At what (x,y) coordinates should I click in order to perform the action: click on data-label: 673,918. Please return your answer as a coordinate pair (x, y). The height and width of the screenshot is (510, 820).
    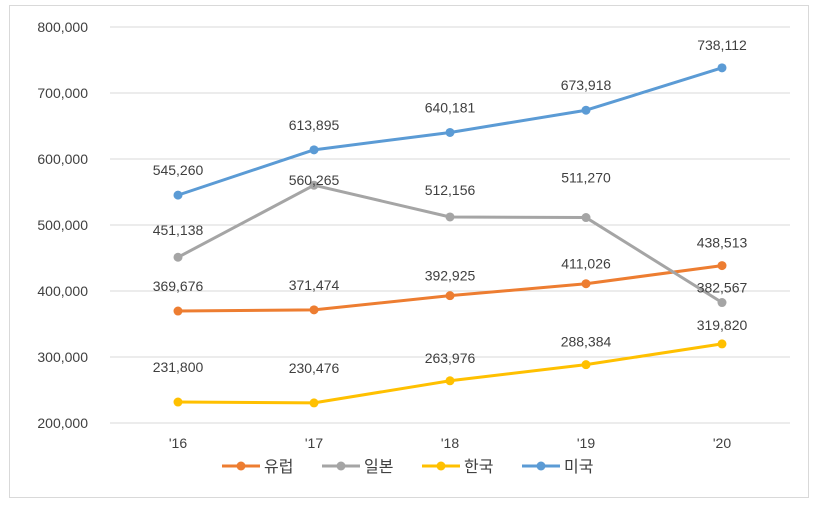
    Looking at the image, I should click on (586, 85).